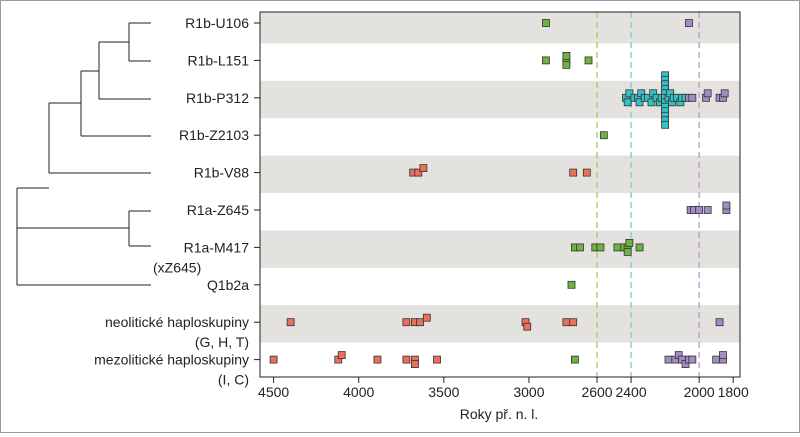 Image resolution: width=800 pixels, height=437 pixels. What do you see at coordinates (273, 392) in the screenshot?
I see `x-tick-label: 4500` at bounding box center [273, 392].